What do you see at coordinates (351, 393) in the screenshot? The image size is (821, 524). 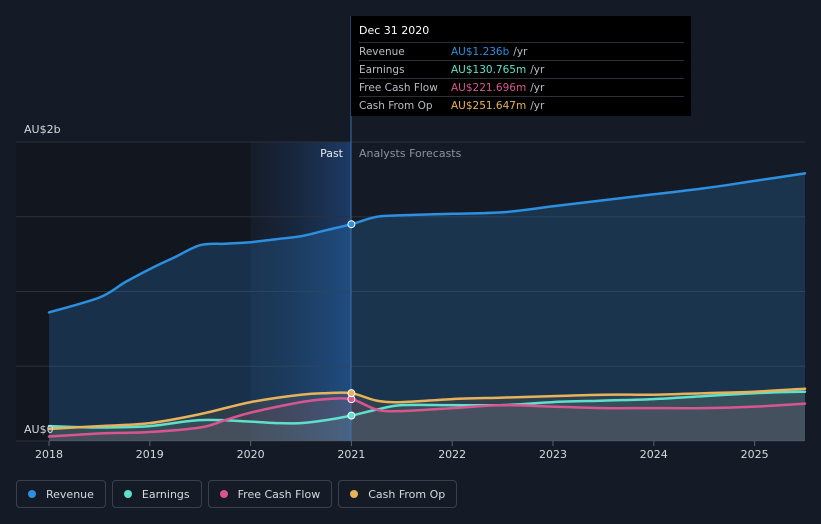 I see `marker-cash-from-op` at bounding box center [351, 393].